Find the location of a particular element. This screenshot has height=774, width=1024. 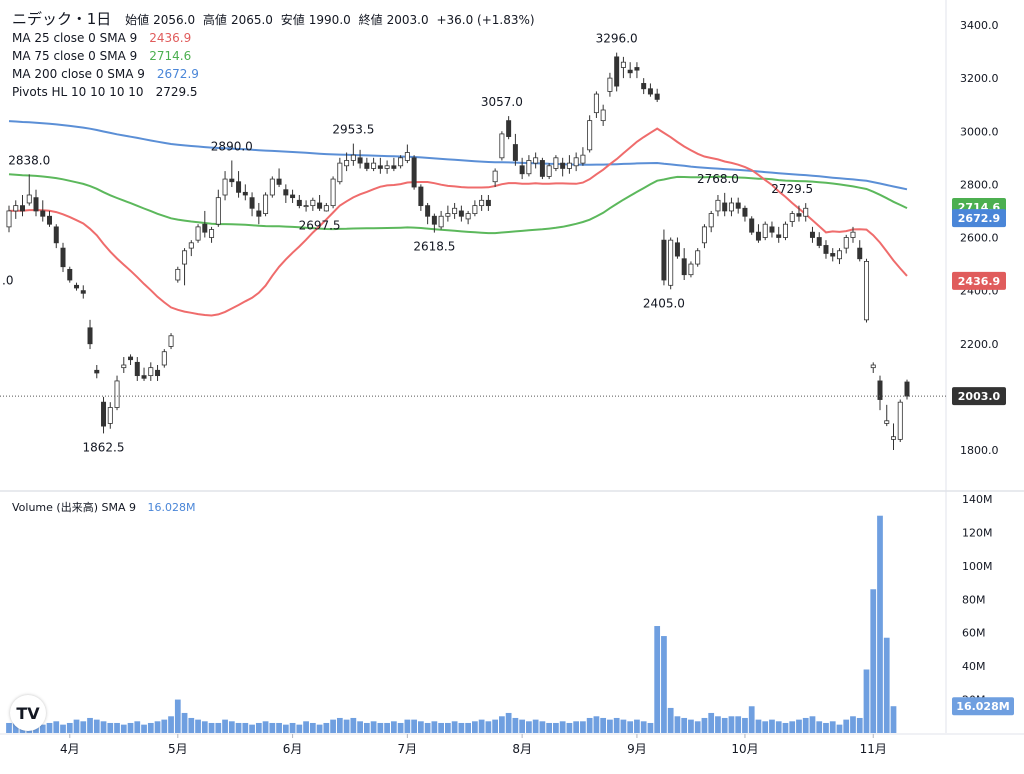

volume-value: 16.028M is located at coordinates (171, 507).